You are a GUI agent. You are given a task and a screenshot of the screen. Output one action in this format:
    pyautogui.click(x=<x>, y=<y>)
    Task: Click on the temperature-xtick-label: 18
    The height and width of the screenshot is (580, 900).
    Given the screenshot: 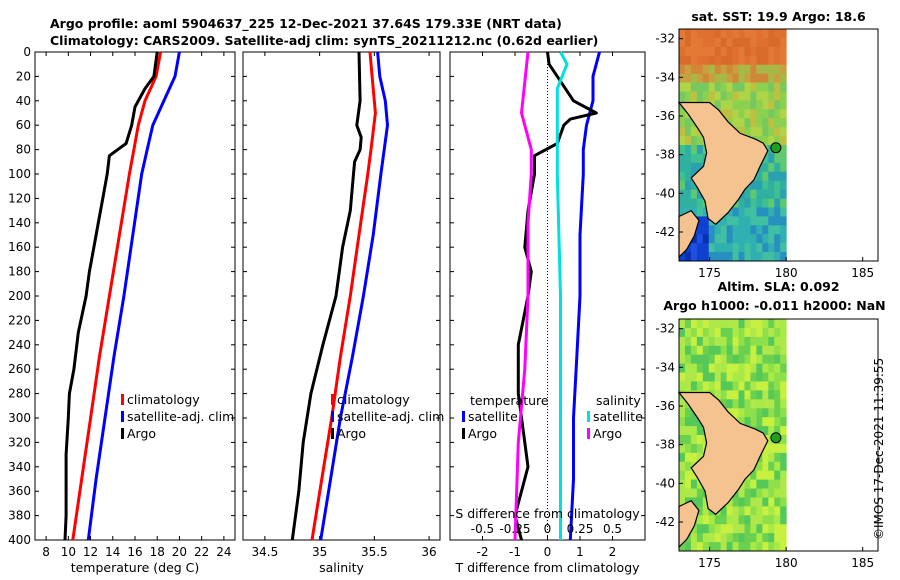 What is the action you would take?
    pyautogui.click(x=157, y=552)
    